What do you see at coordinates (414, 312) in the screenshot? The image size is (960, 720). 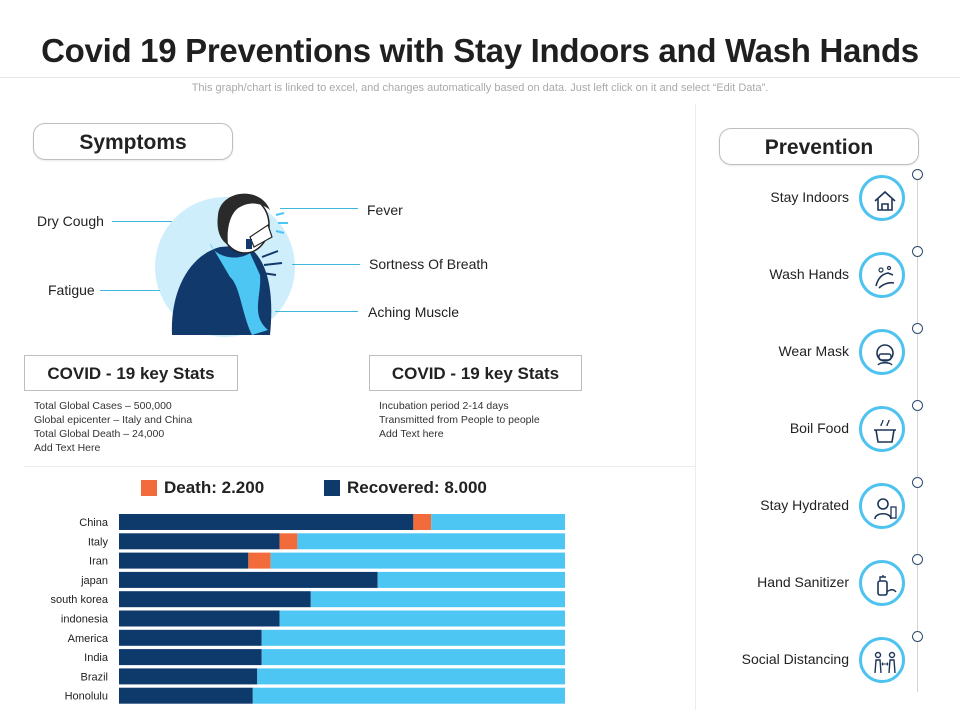 I see `symptom-muscle: Aching Muscle` at bounding box center [414, 312].